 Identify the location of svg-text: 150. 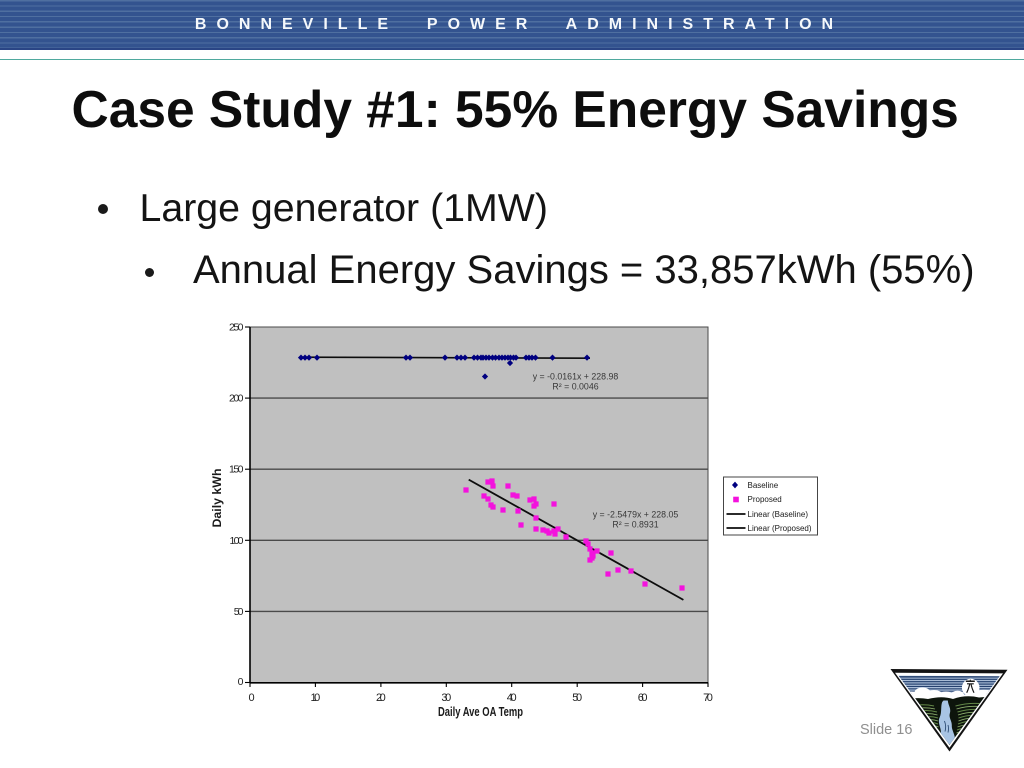
(236, 470).